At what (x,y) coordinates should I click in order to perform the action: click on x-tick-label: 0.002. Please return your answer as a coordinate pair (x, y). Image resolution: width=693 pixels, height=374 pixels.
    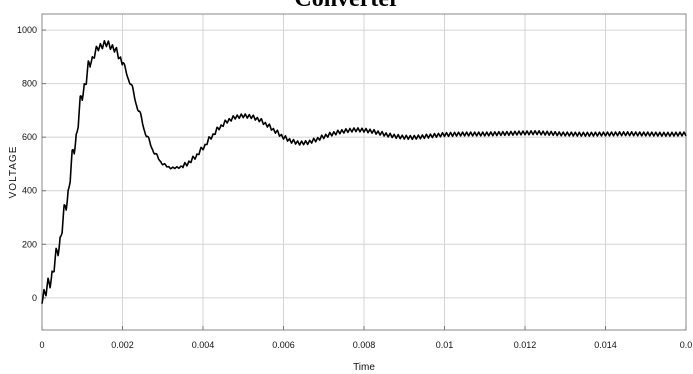
    Looking at the image, I should click on (122, 345).